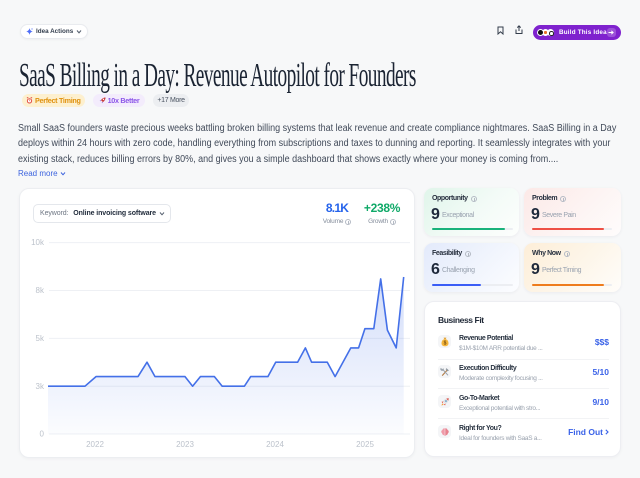  What do you see at coordinates (40, 290) in the screenshot?
I see `svg-text: 8k` at bounding box center [40, 290].